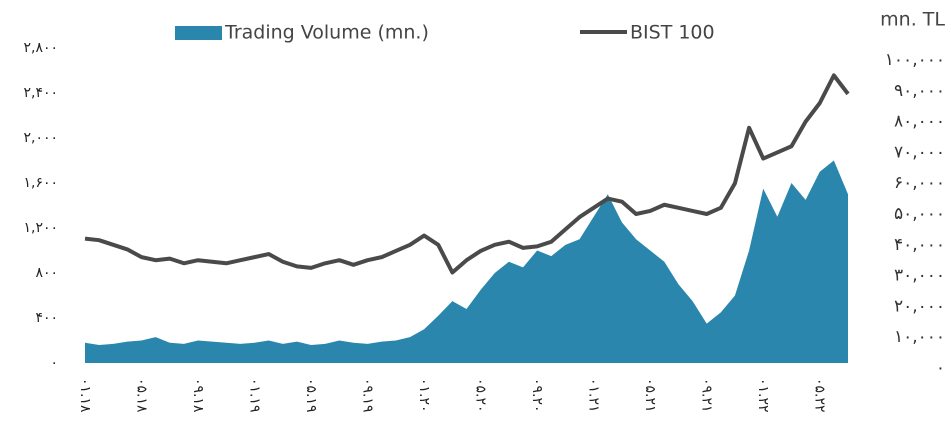 The image size is (951, 441). I want to click on x-tick-label: ۰۱.۱۹, so click(255, 395).